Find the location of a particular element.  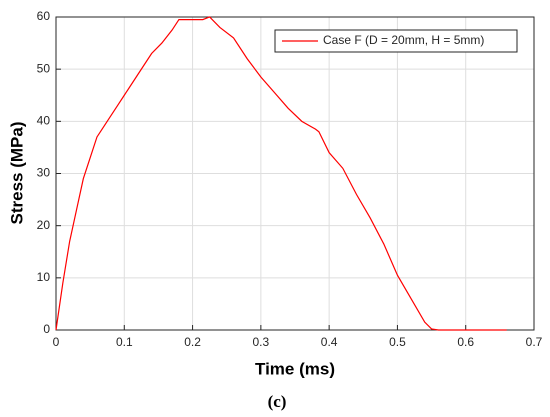

x-tick-label: 0.3 is located at coordinates (261, 342).